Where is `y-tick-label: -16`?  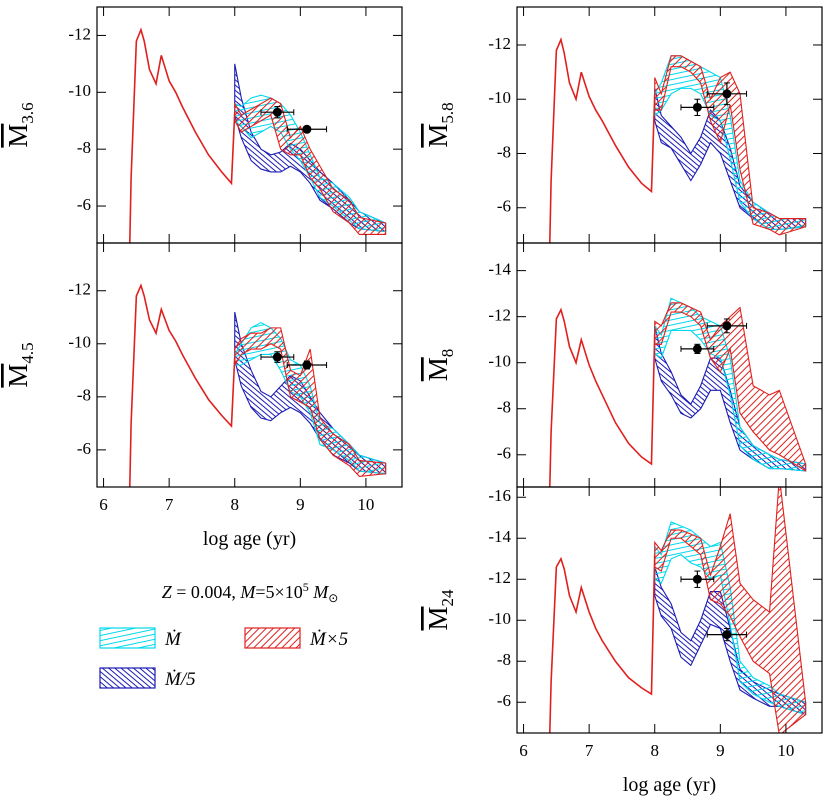
y-tick-label: -16 is located at coordinates (499, 495).